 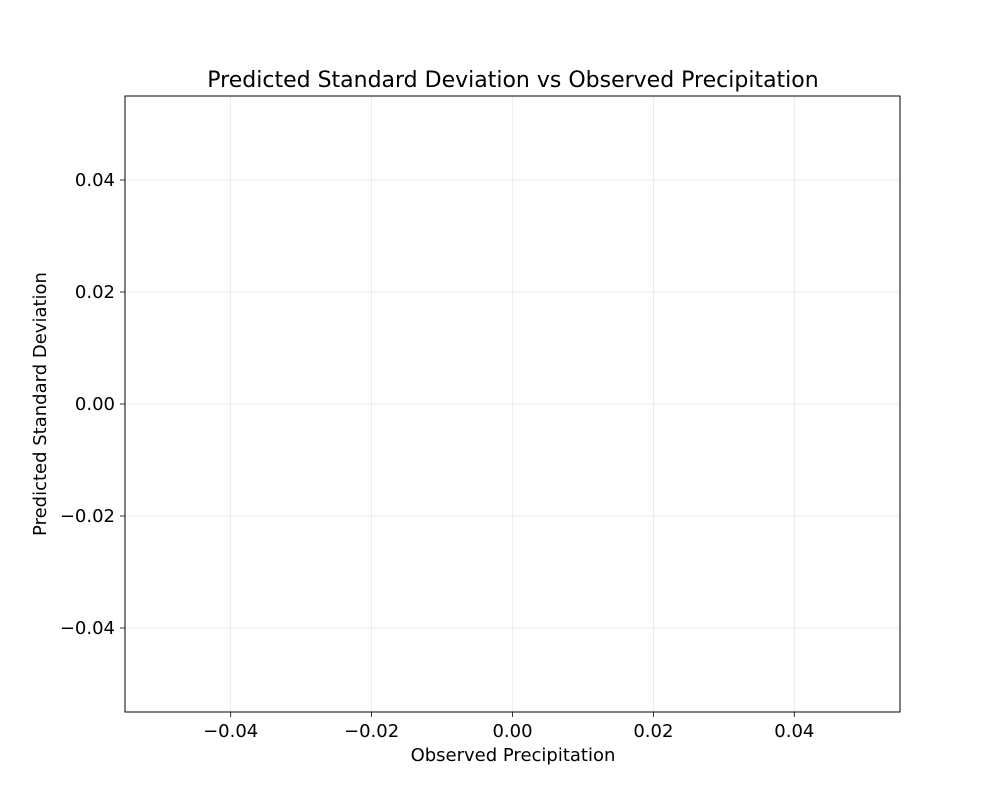 I want to click on x-tick-label: 0.00, so click(x=512, y=731).